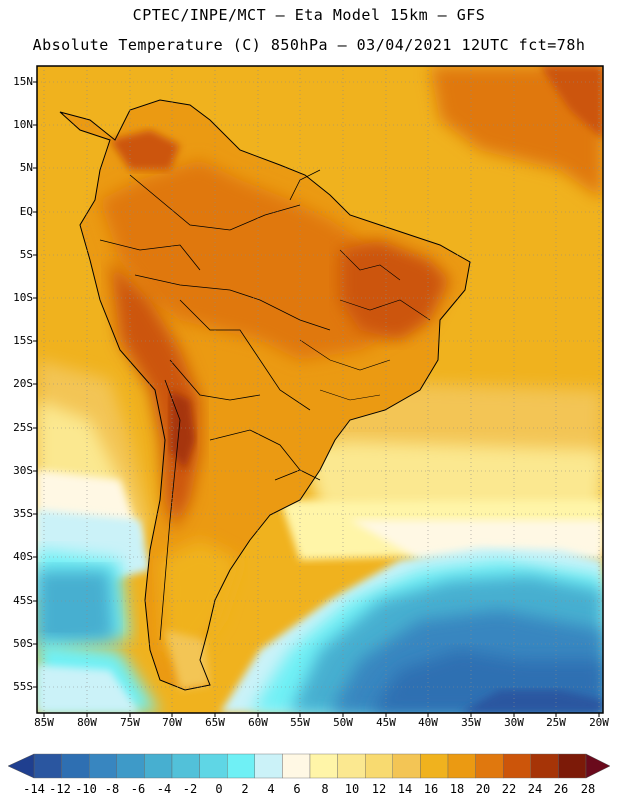 Image resolution: width=618 pixels, height=800 pixels. What do you see at coordinates (138, 789) in the screenshot?
I see `colorbar-label: -6` at bounding box center [138, 789].